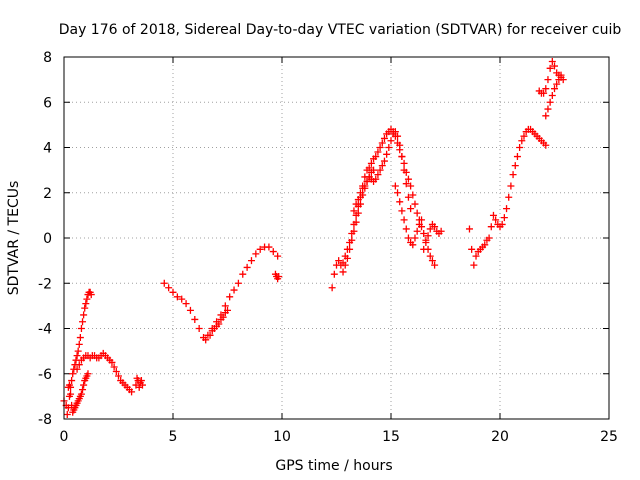 The image size is (640, 480). What do you see at coordinates (47, 149) in the screenshot?
I see `y-tick-label: 4` at bounding box center [47, 149].